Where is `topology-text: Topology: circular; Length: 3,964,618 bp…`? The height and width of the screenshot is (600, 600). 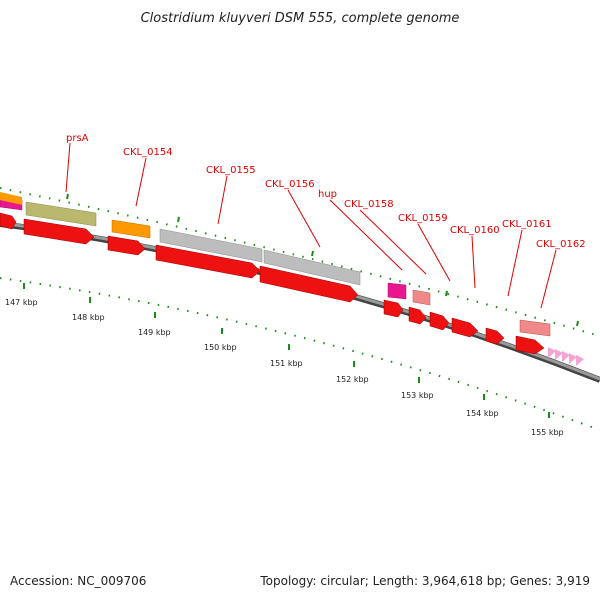 topology-text: Topology: circular; Length: 3,964,618 bp… is located at coordinates (424, 581).